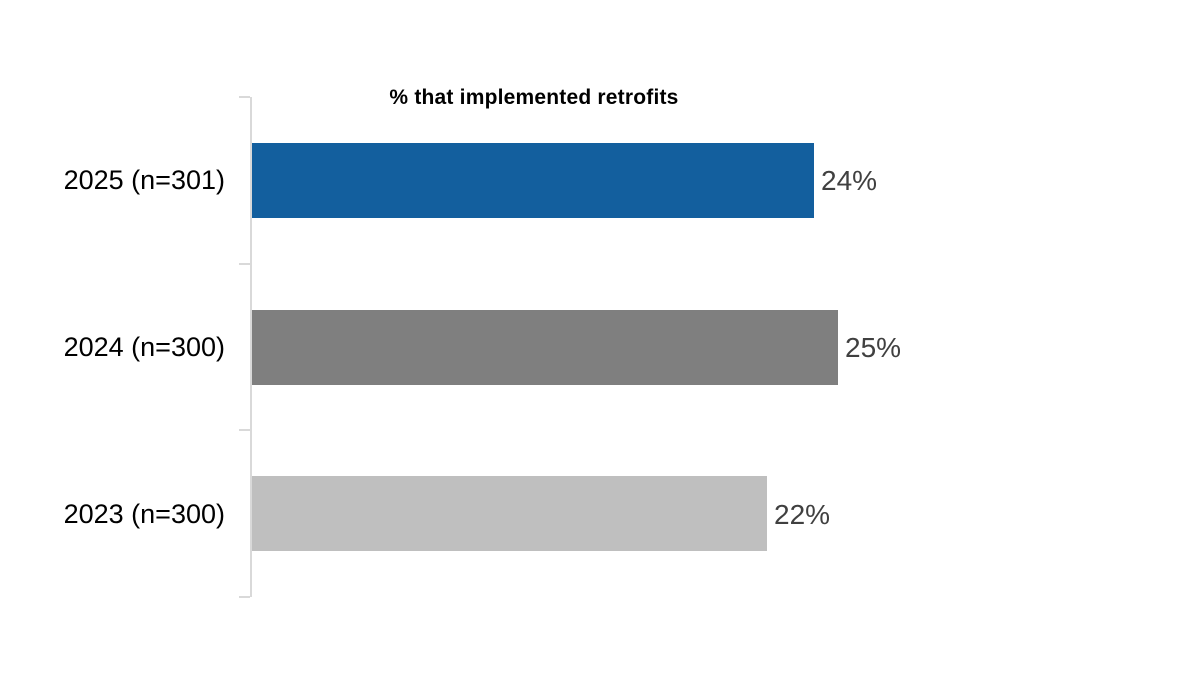 The image size is (1200, 675). Describe the element at coordinates (534, 97) in the screenshot. I see `chart-title: % that implemented retrofits` at that location.